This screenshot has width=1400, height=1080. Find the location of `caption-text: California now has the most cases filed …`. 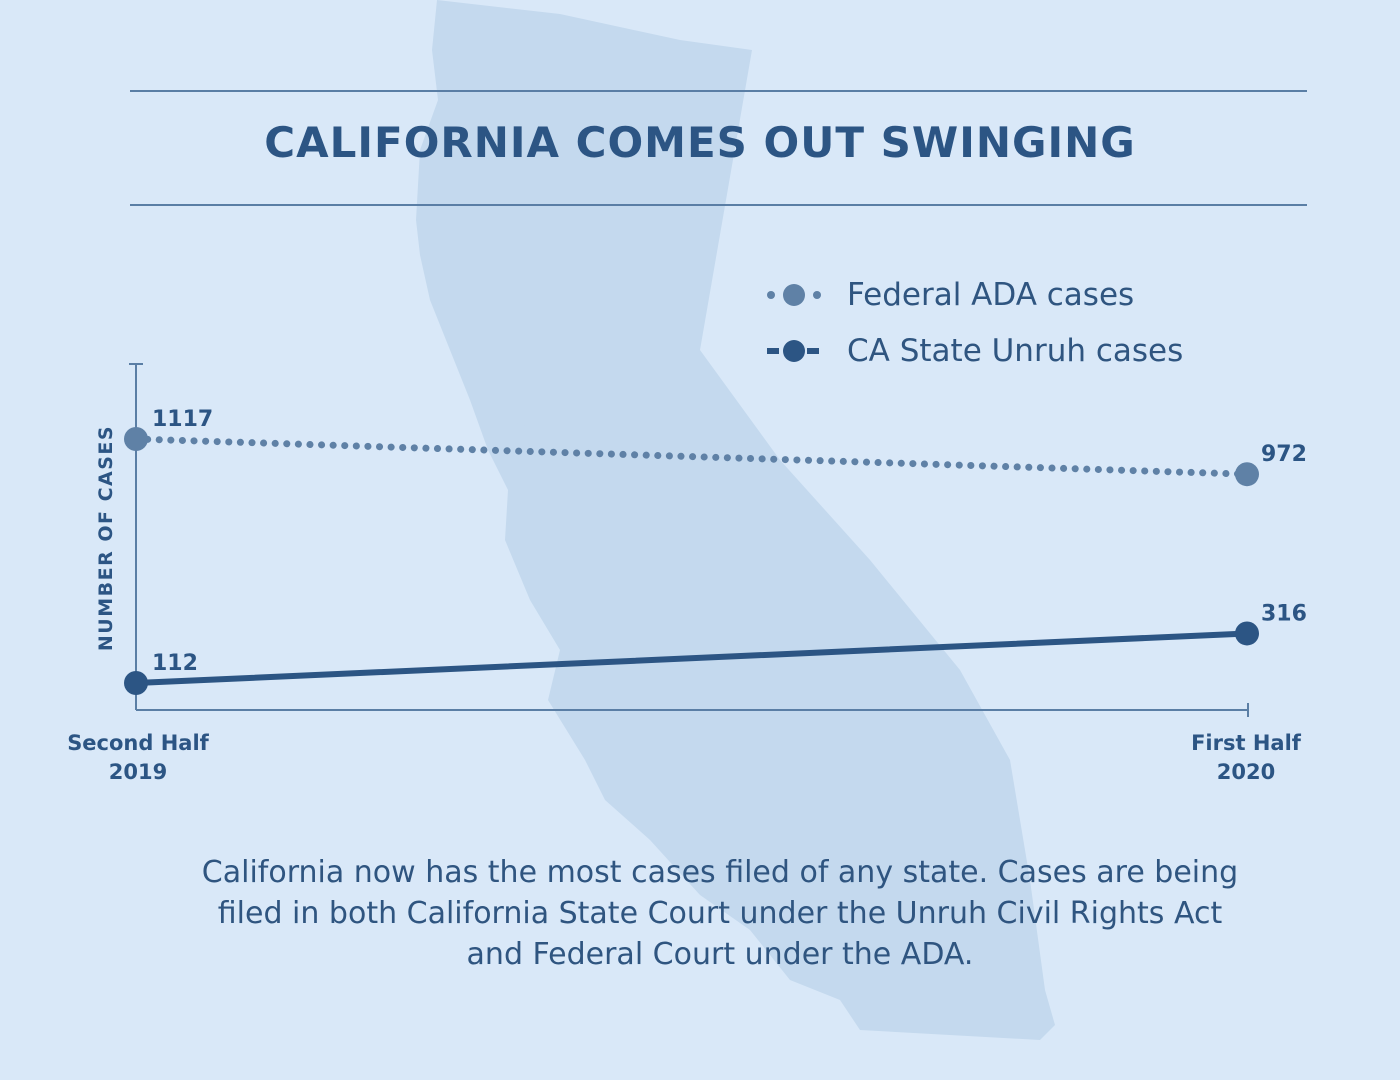

caption-text: California now has the most cases filed … is located at coordinates (720, 913).